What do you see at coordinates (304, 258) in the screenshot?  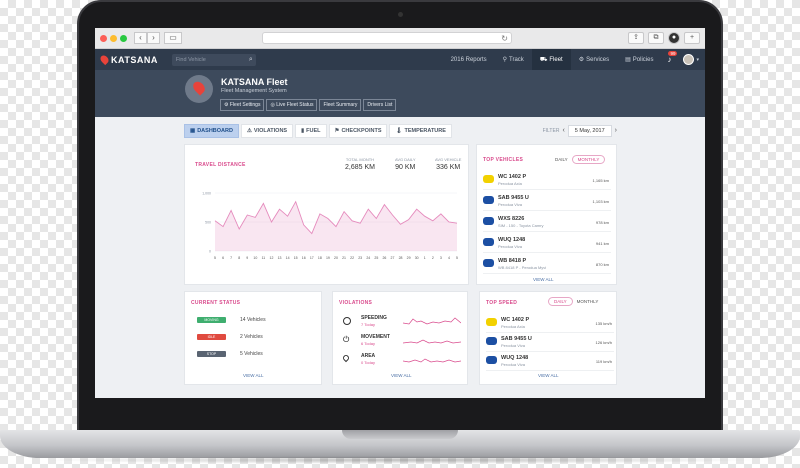 I see `x-tick-label: 16` at bounding box center [304, 258].